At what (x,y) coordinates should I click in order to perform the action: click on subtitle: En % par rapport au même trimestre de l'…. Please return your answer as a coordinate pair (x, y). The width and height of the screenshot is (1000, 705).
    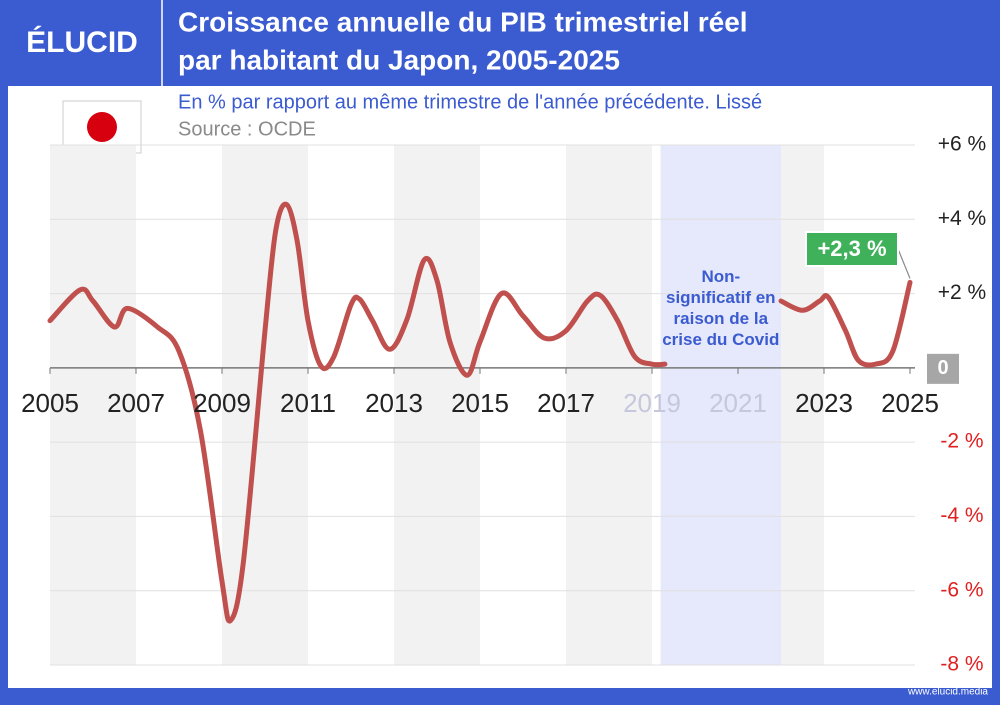
    Looking at the image, I should click on (470, 102).